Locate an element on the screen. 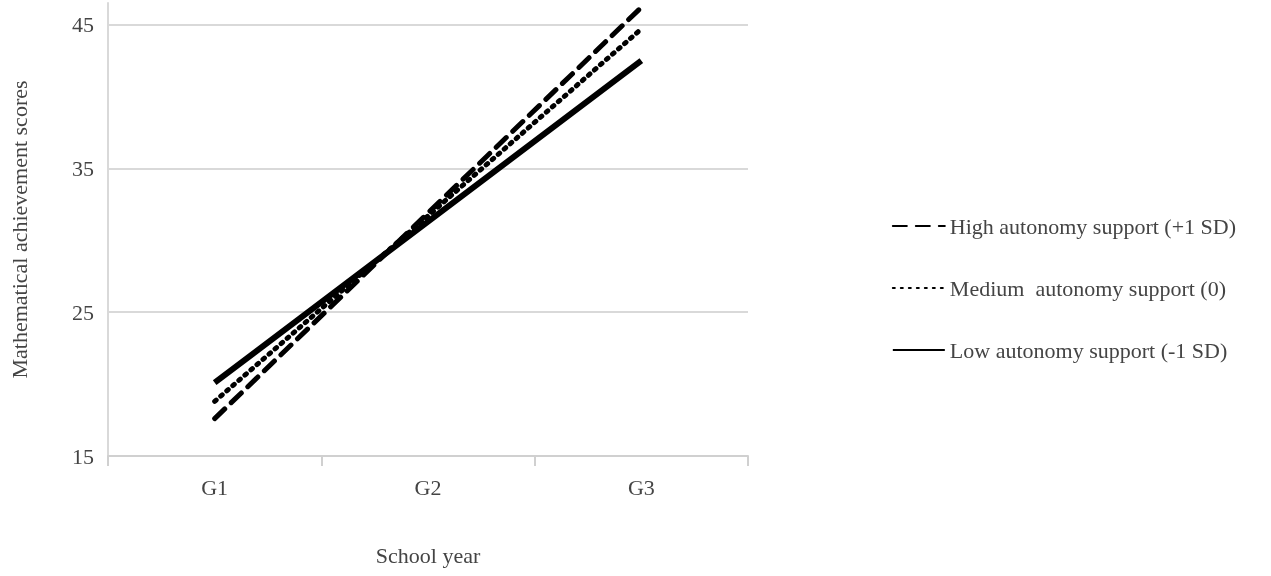 The width and height of the screenshot is (1271, 576). x-tick-label: G1 is located at coordinates (215, 487).